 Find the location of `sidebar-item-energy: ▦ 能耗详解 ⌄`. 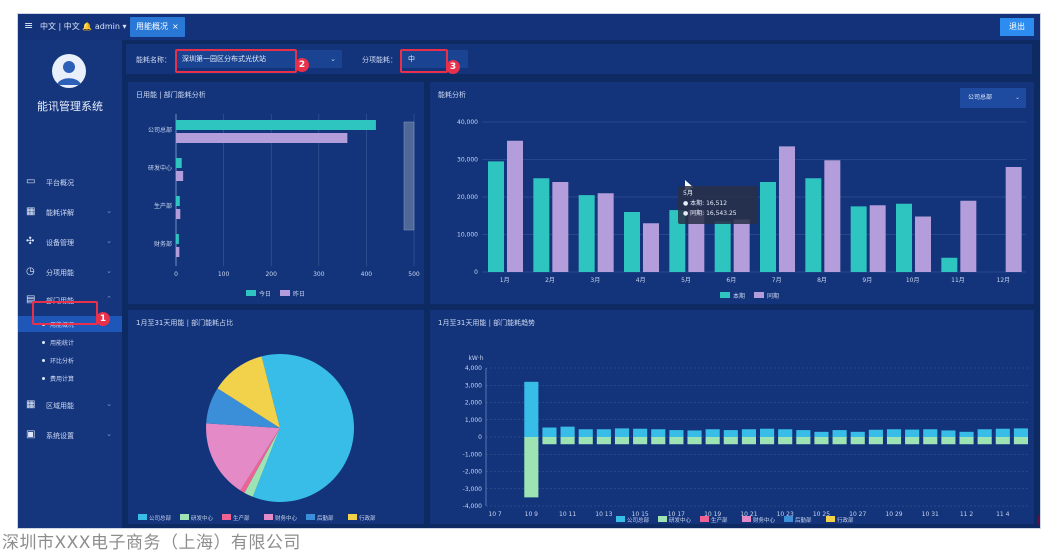

sidebar-item-energy: ▦ 能耗详解 ⌄ is located at coordinates (70, 213).